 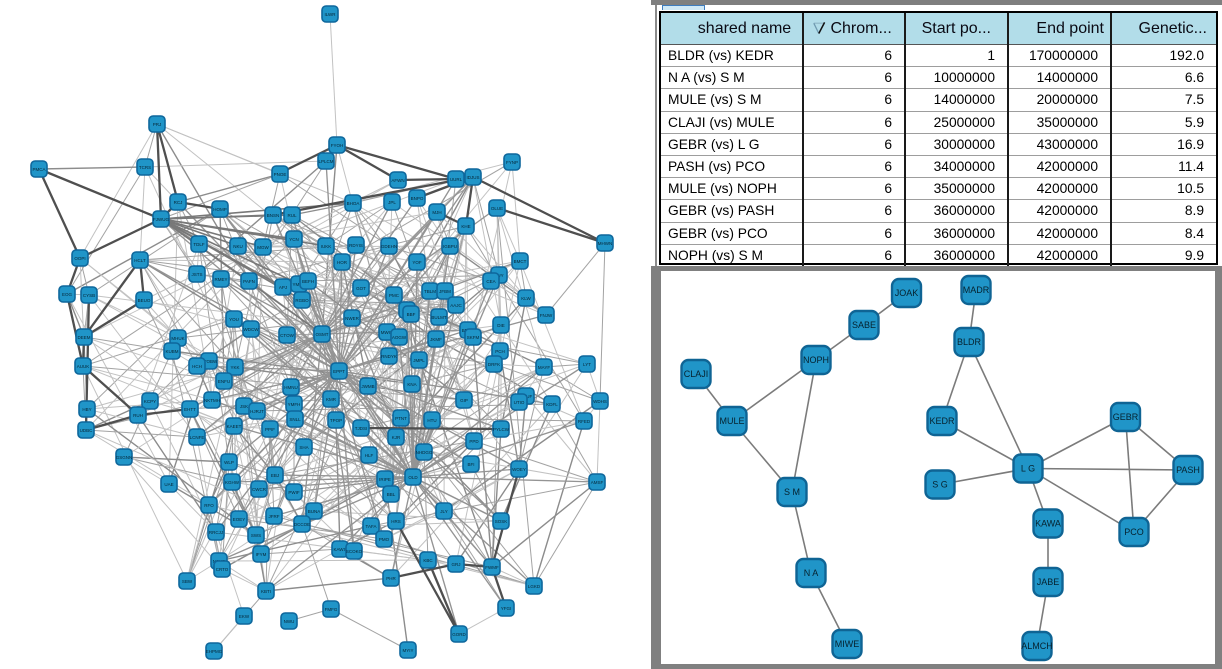 What do you see at coordinates (456, 179) in the screenshot?
I see `svg-text: UURL` at bounding box center [456, 179].